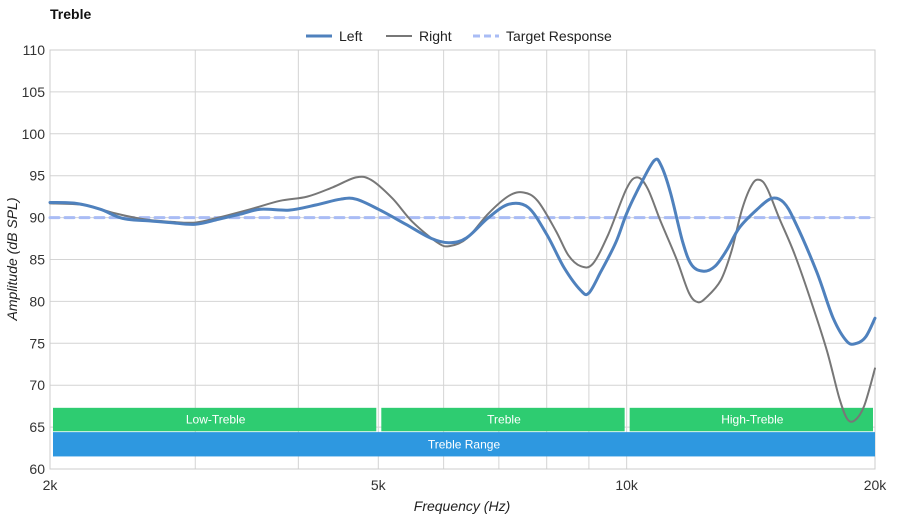 The image size is (900, 520). Describe the element at coordinates (37, 343) in the screenshot. I see `y-tick-label: 75` at that location.